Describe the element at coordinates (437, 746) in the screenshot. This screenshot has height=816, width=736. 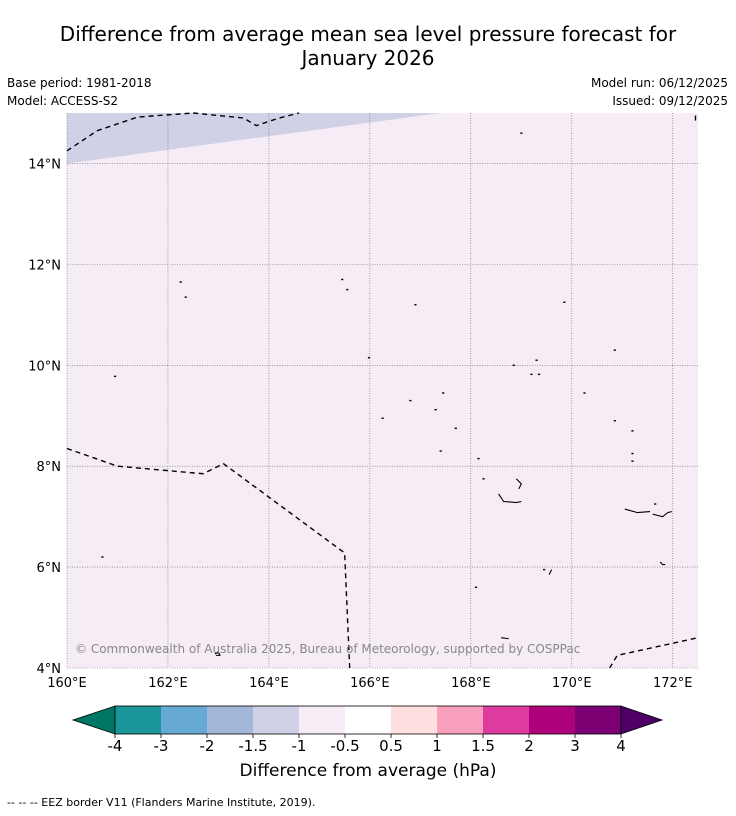
I see `colorbar-tick-label: 1` at that location.